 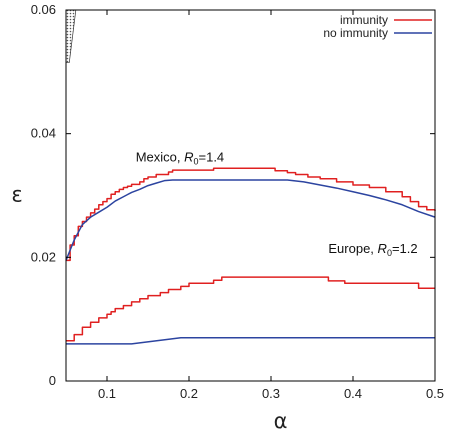 What do you see at coordinates (180, 157) in the screenshot?
I see `annotation-label: Mexico, R0=1.4` at bounding box center [180, 157].